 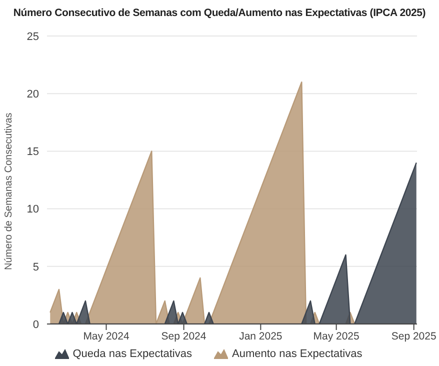 I want to click on x-tick-label: Sep 2024, so click(x=183, y=336).